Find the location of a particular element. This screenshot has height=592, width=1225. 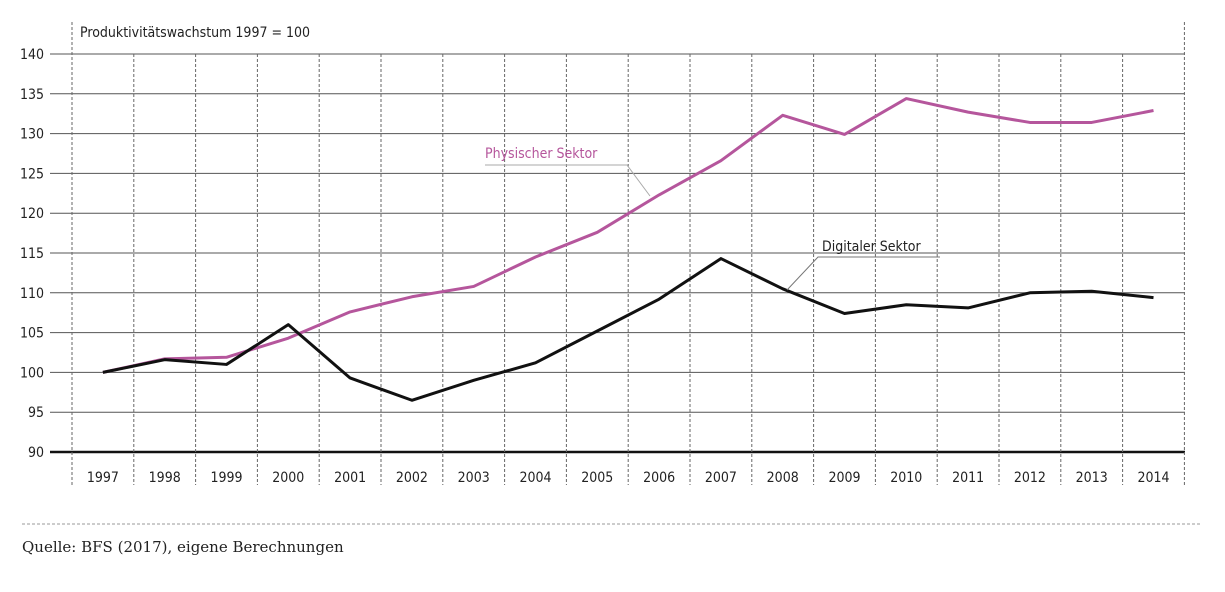

x-tick-label: 2012 is located at coordinates (1030, 478).